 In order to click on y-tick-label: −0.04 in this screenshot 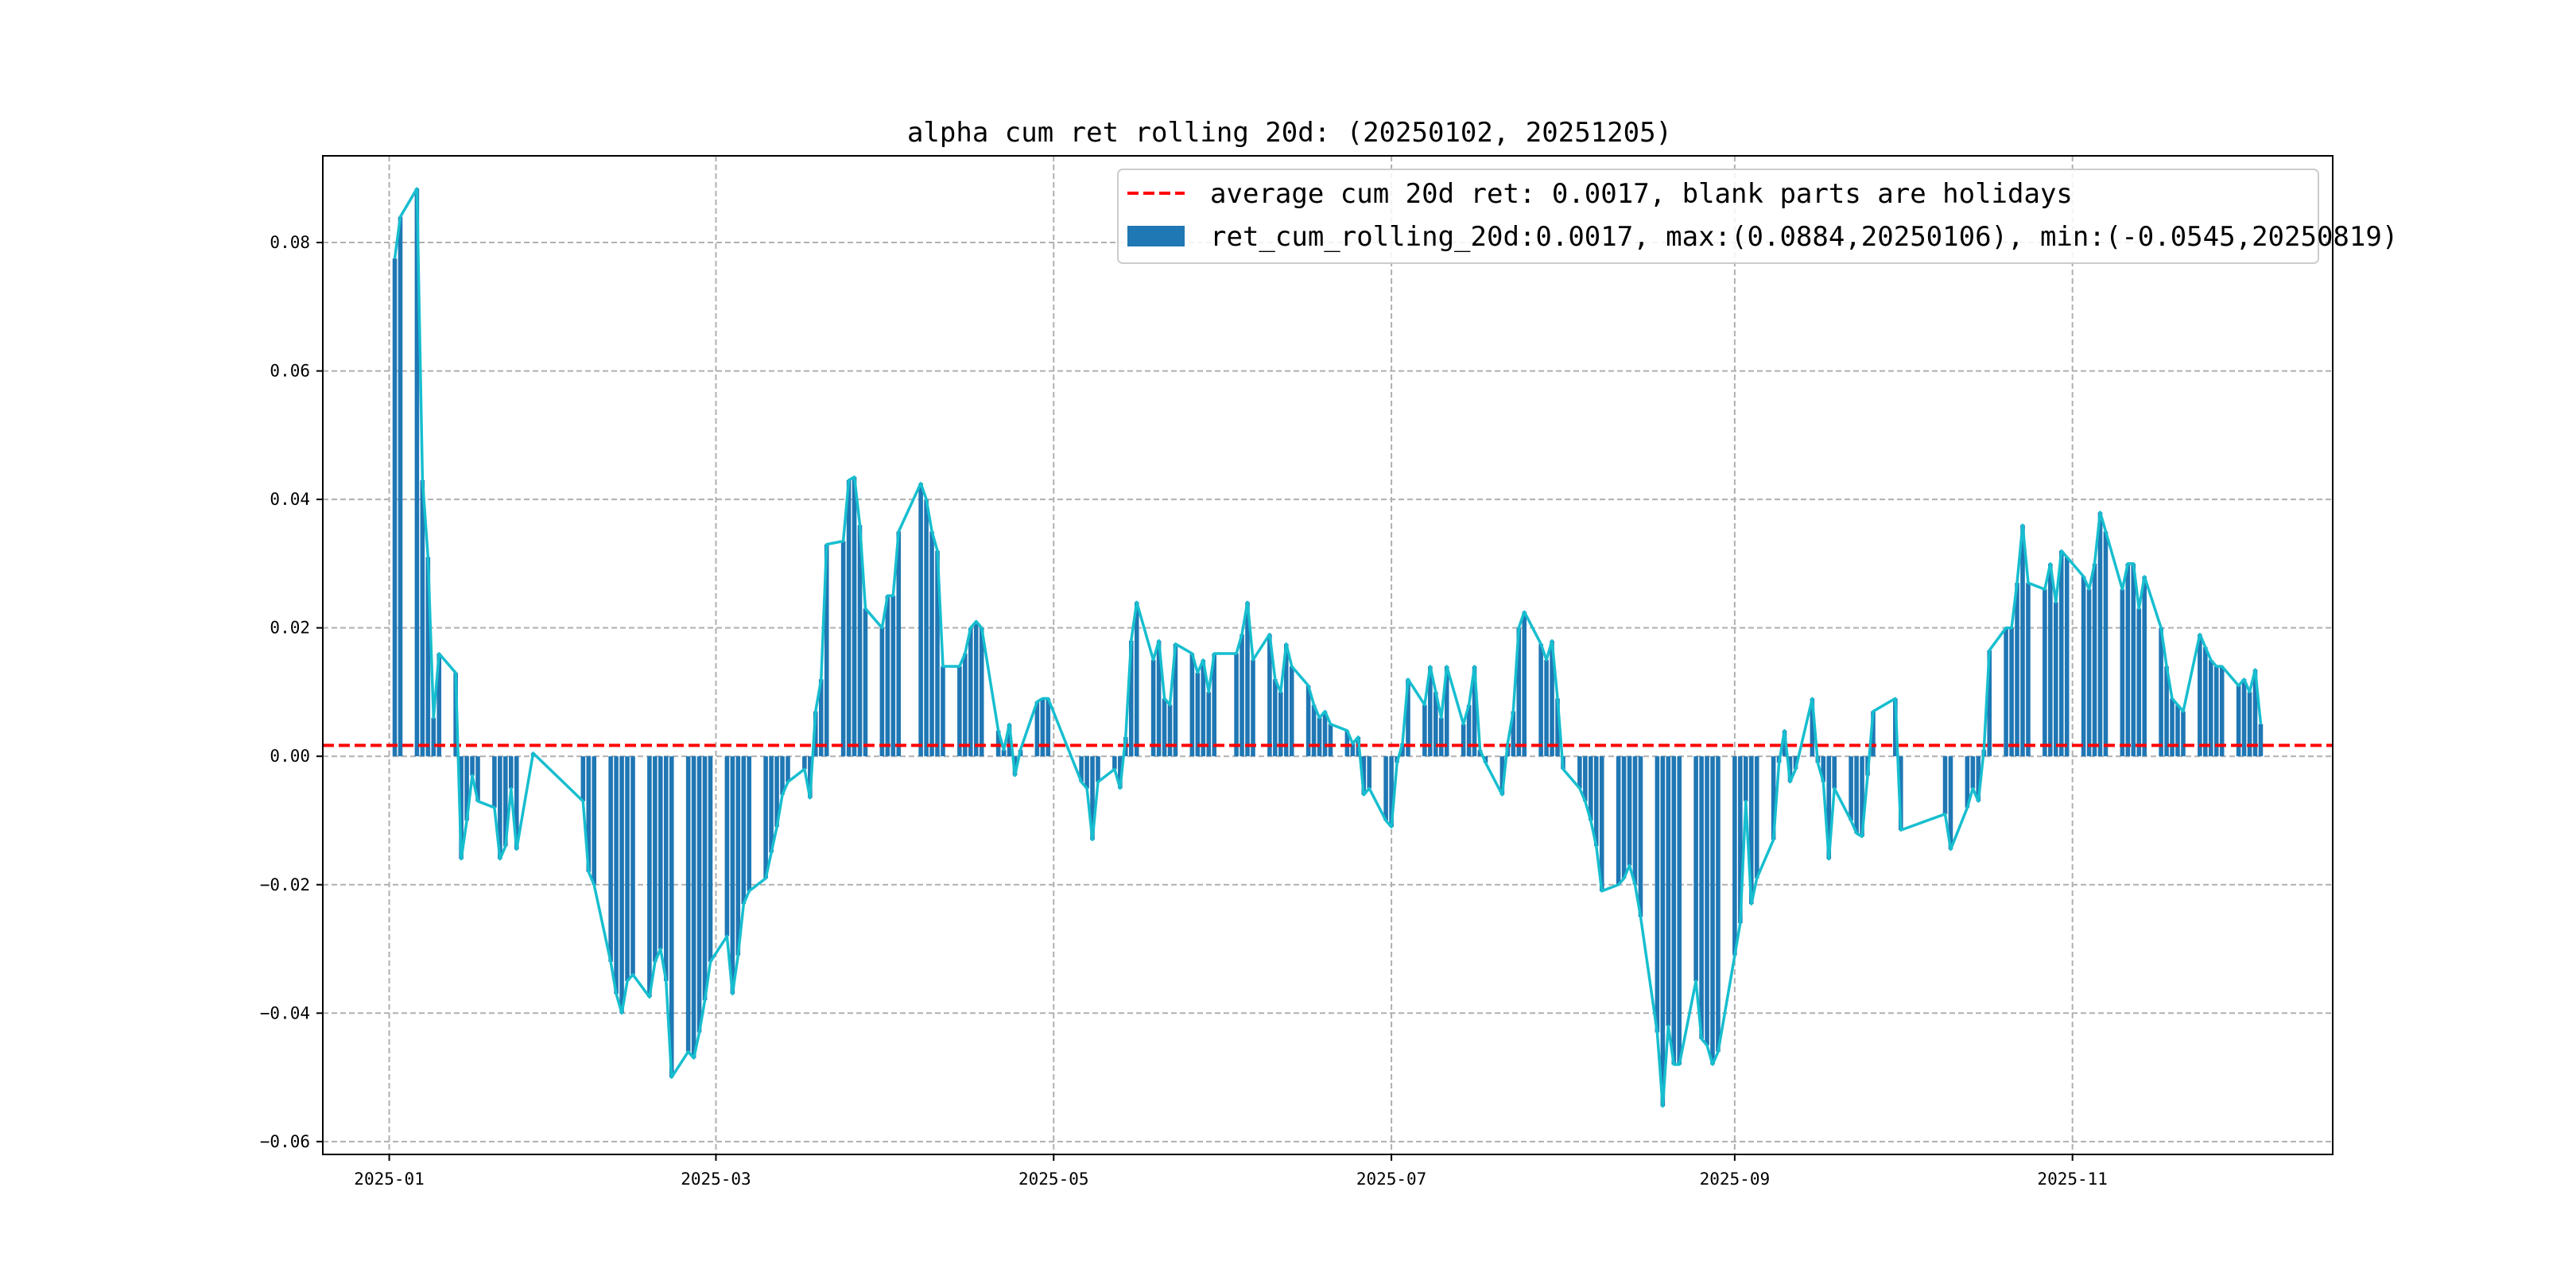, I will do `click(285, 1012)`.